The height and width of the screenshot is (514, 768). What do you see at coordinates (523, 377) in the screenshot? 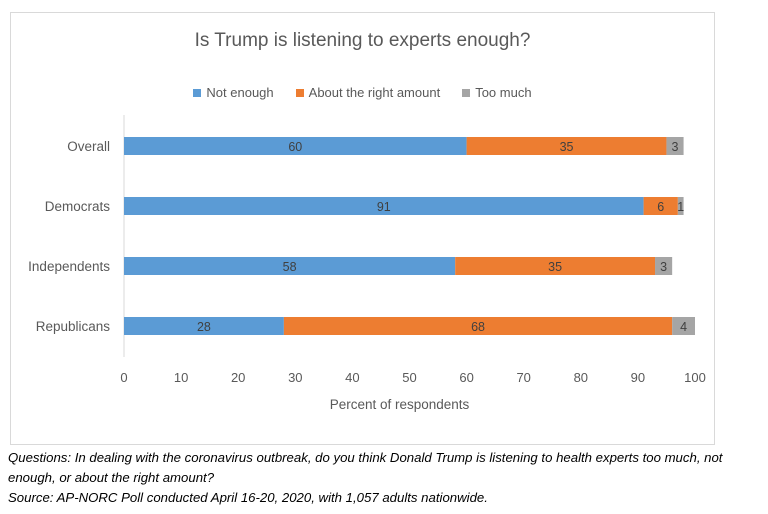
I see `x-tick-label: 70` at bounding box center [523, 377].